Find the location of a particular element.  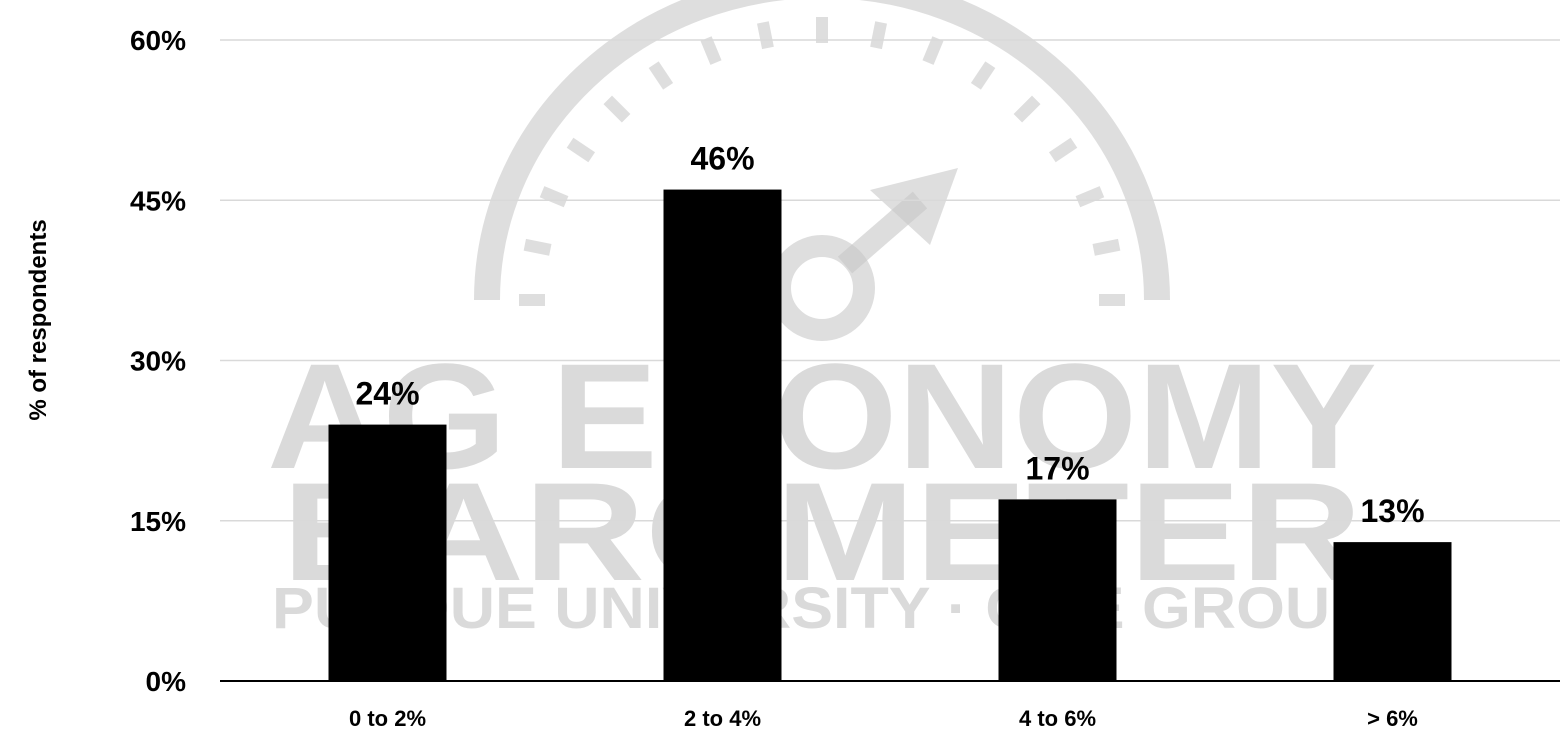

y-tick-label: 60% is located at coordinates (158, 40).